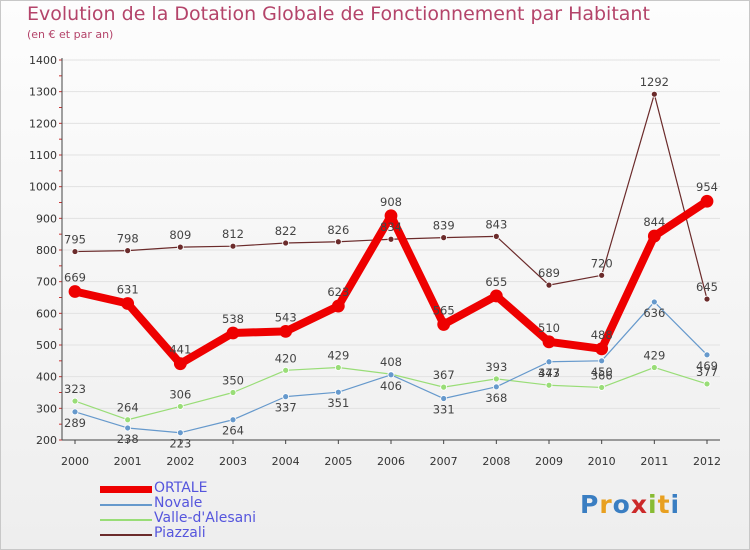 The width and height of the screenshot is (750, 550). I want to click on x-tick-label: 2009, so click(549, 461).